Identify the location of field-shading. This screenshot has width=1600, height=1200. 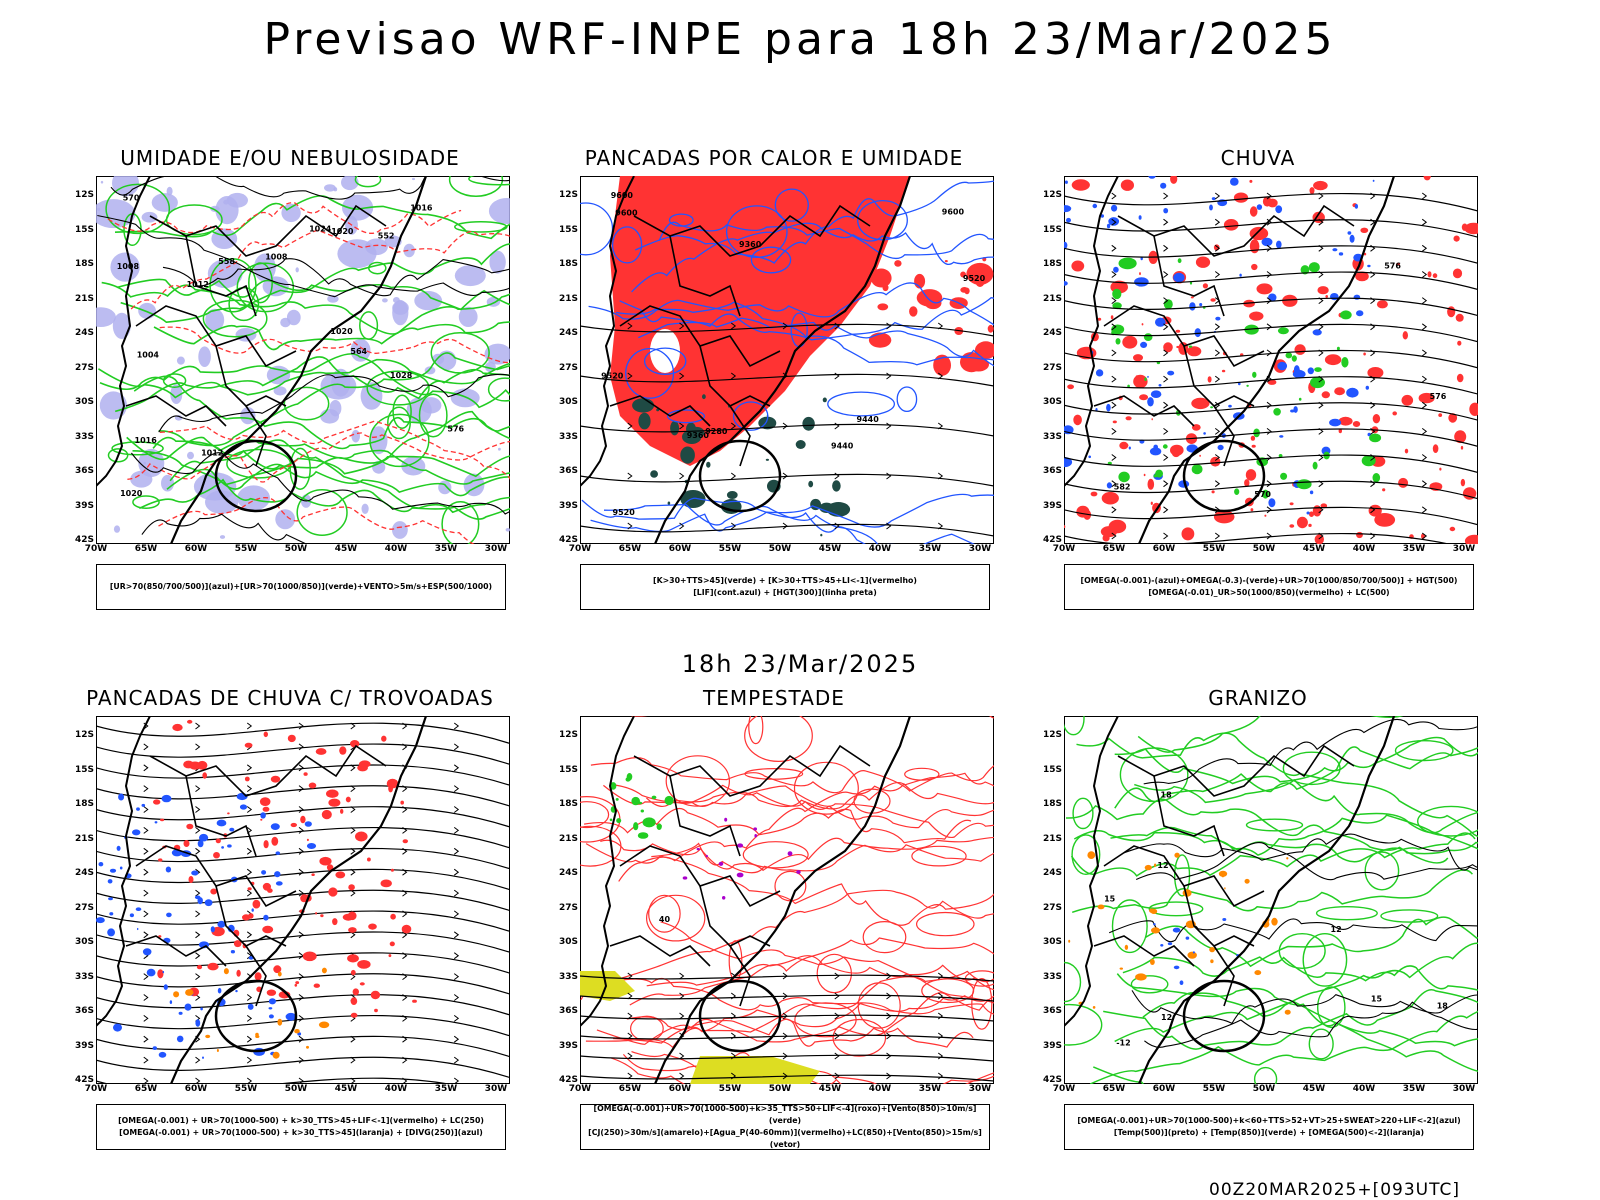
(251, 1013).